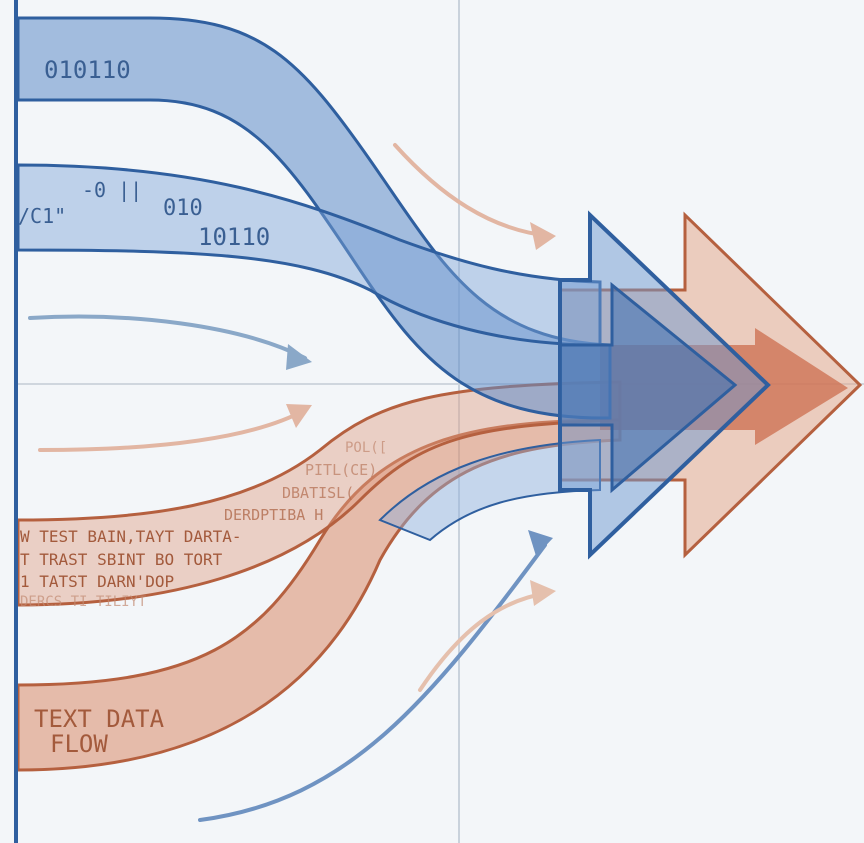 The width and height of the screenshot is (864, 843). I want to click on garble-text-4: DERCS TI TILIYT, so click(83, 602).